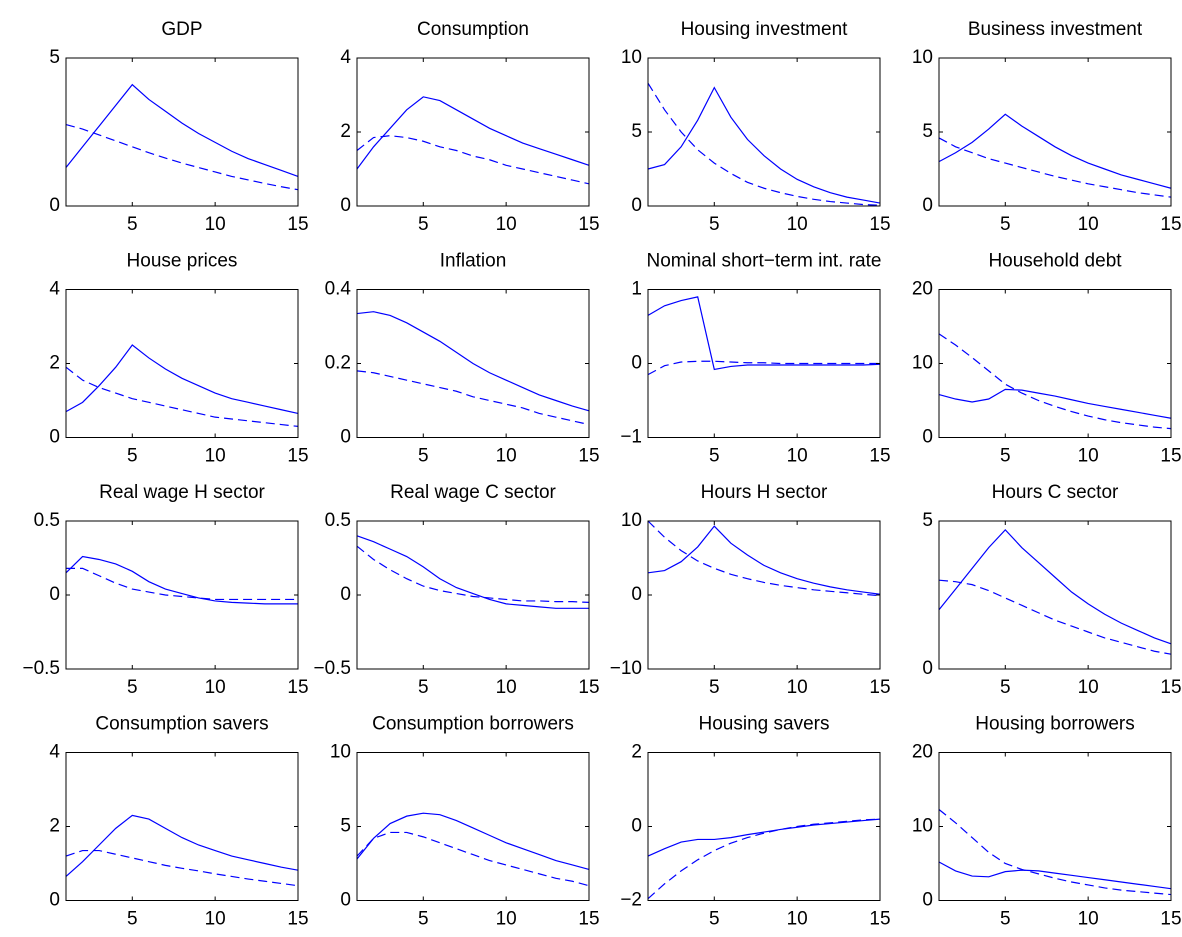  Describe the element at coordinates (1047, 127) in the screenshot. I see `panel: Business investment 0 5 10 5 10 15` at that location.